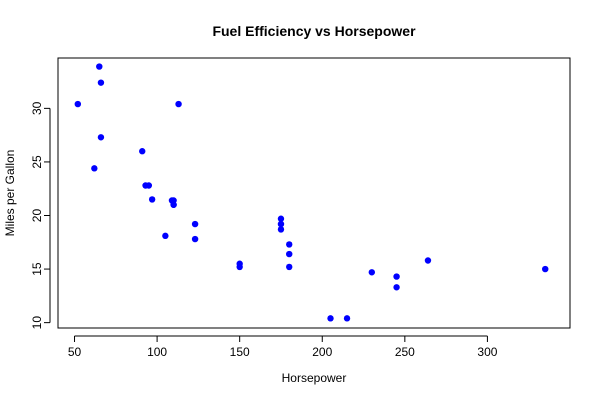 The image size is (600, 405). What do you see at coordinates (405, 352) in the screenshot?
I see `x-tick-label: 250` at bounding box center [405, 352].